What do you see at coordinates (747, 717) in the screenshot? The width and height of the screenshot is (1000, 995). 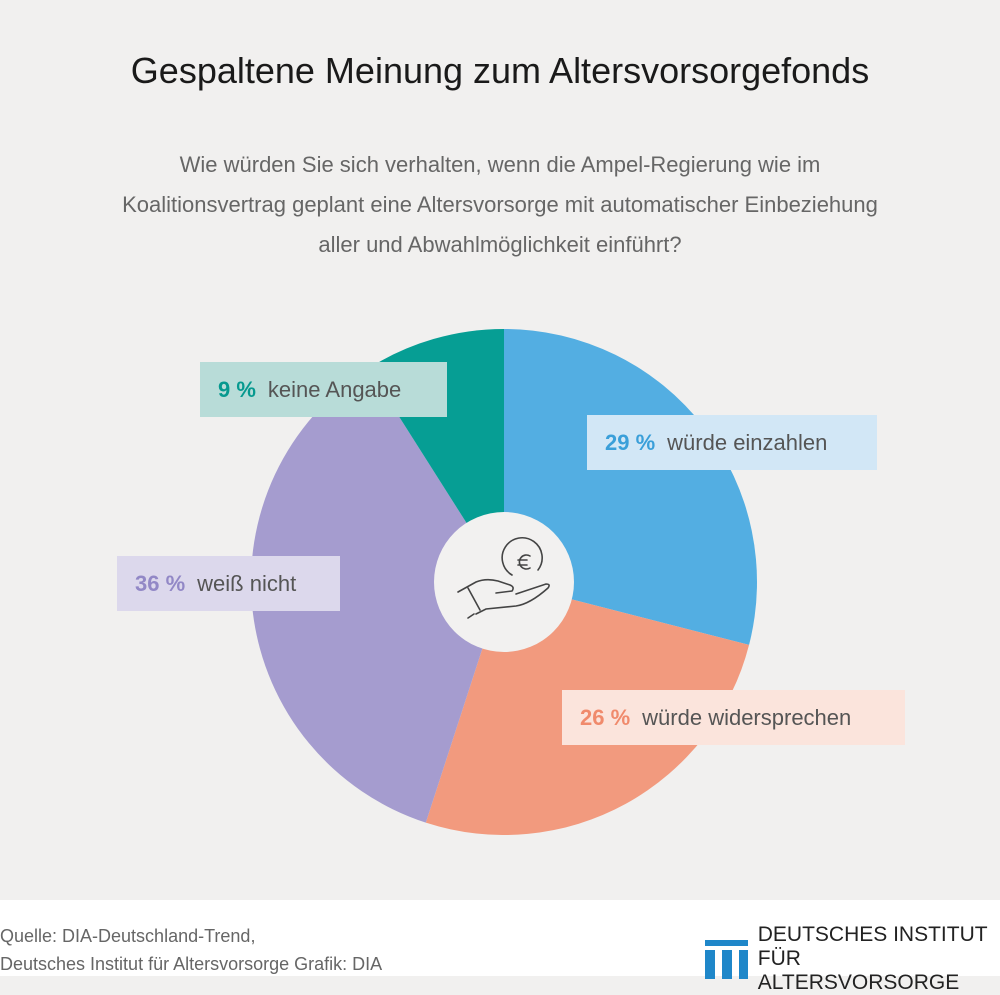 I see `category-label: würde widersprechen` at bounding box center [747, 717].